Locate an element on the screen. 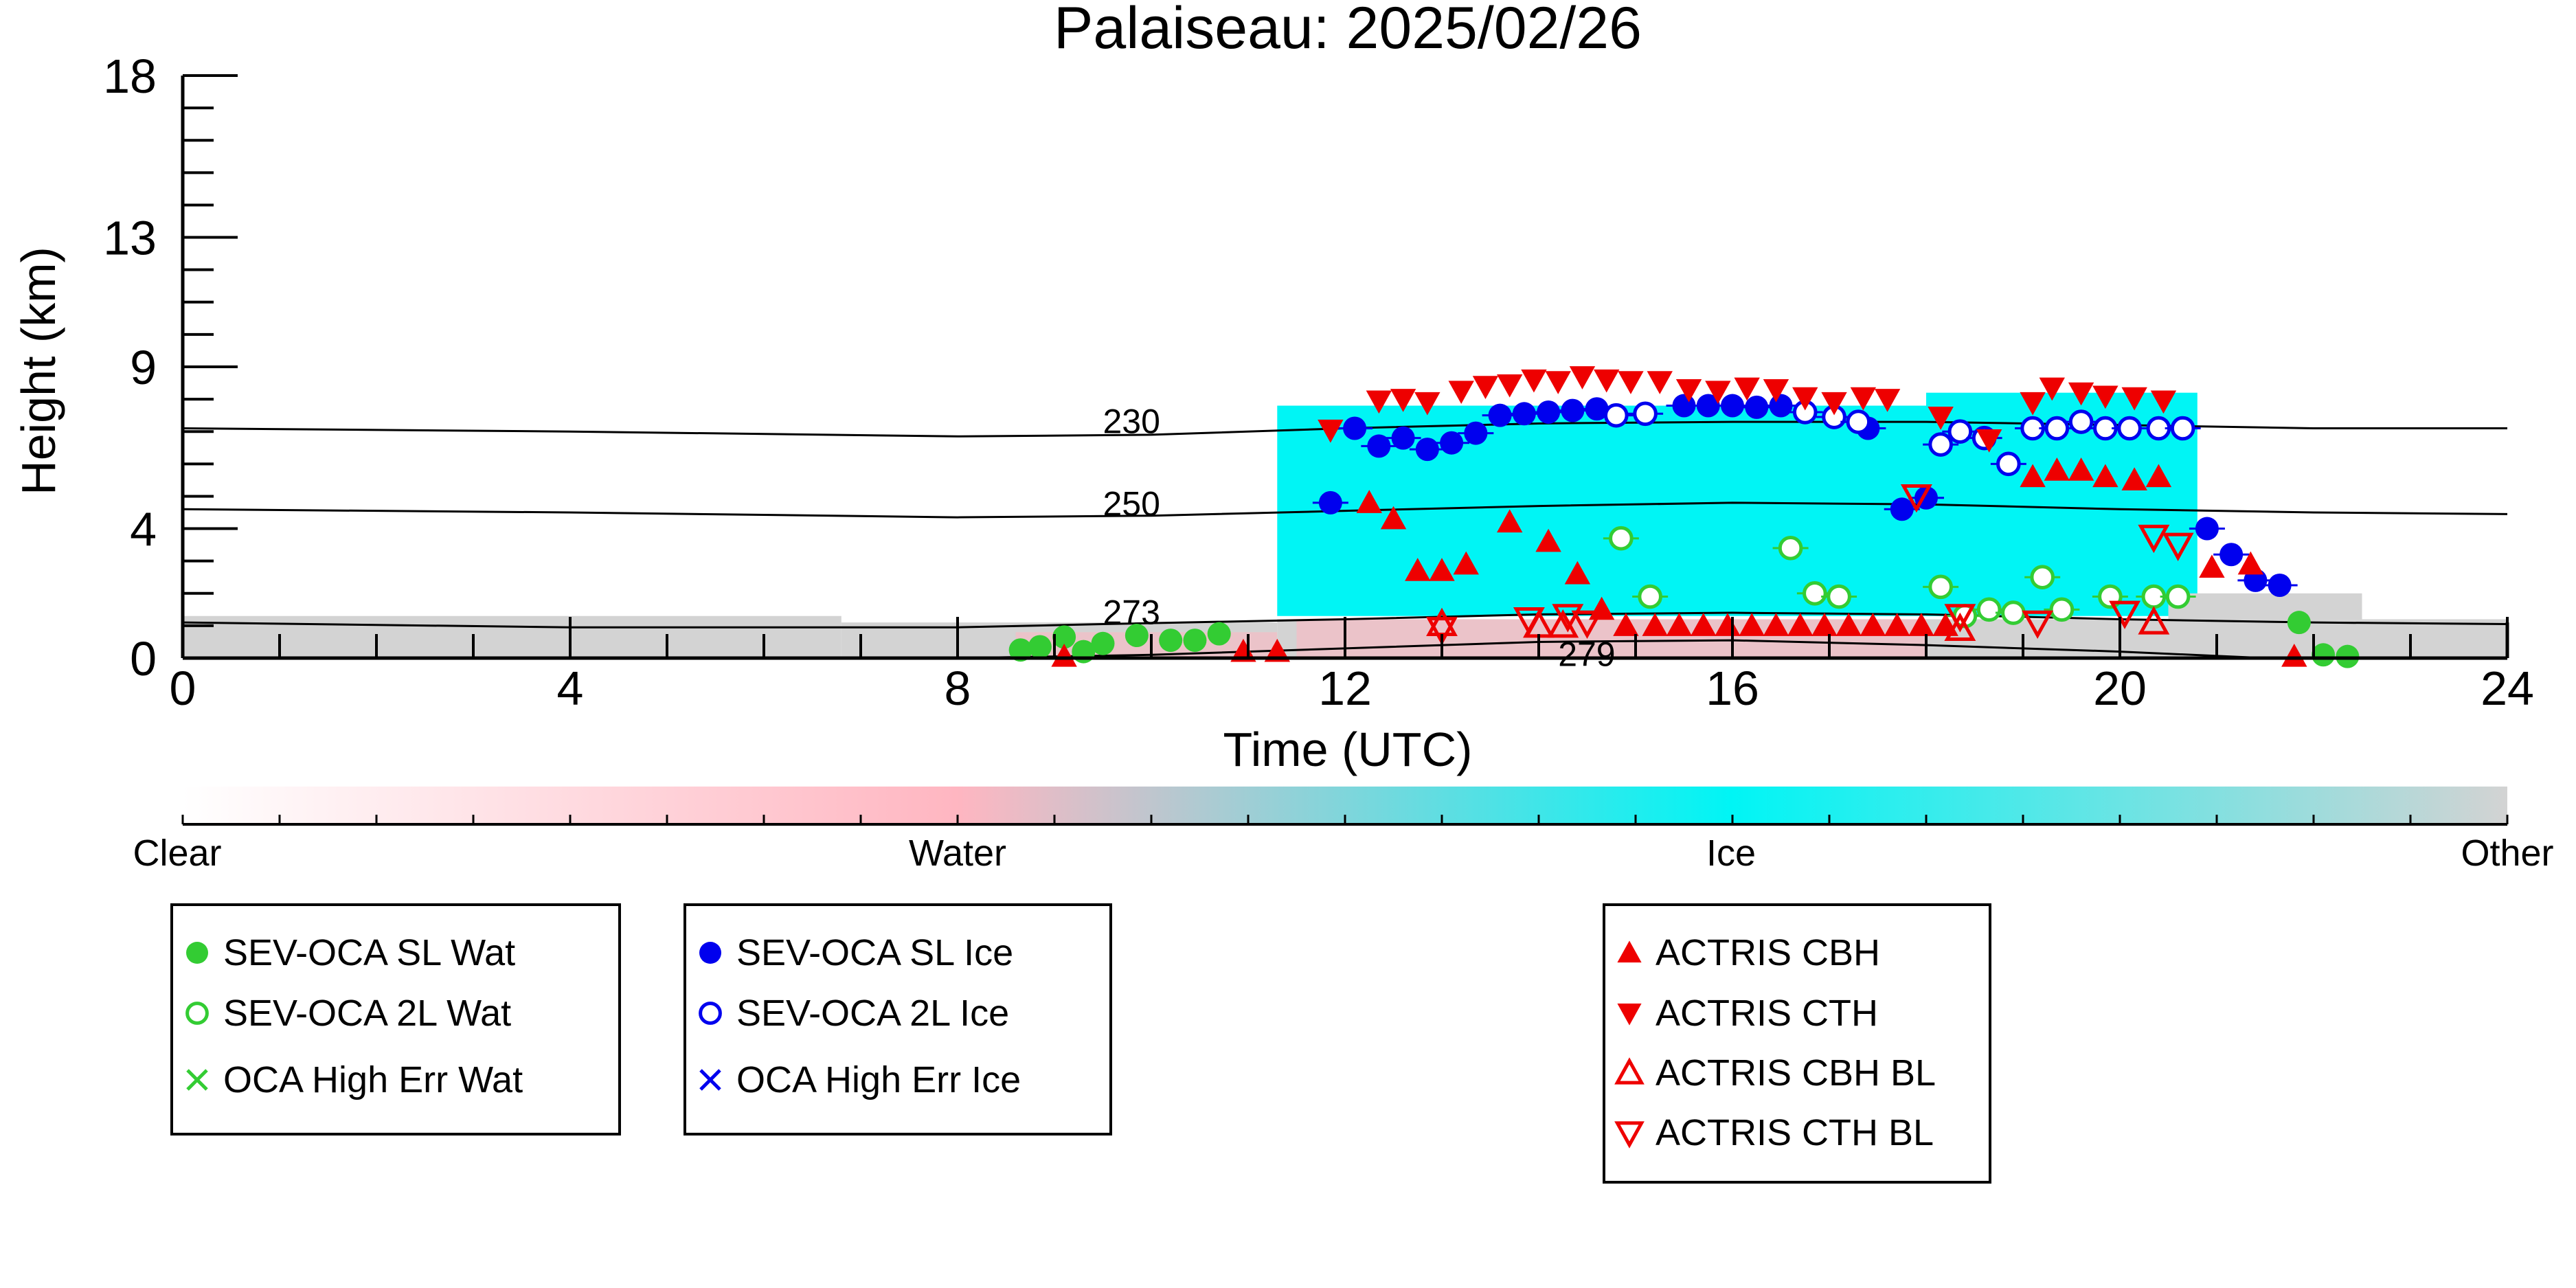 This screenshot has height=1288, width=2576. y-tick-label: 0 is located at coordinates (143, 659).